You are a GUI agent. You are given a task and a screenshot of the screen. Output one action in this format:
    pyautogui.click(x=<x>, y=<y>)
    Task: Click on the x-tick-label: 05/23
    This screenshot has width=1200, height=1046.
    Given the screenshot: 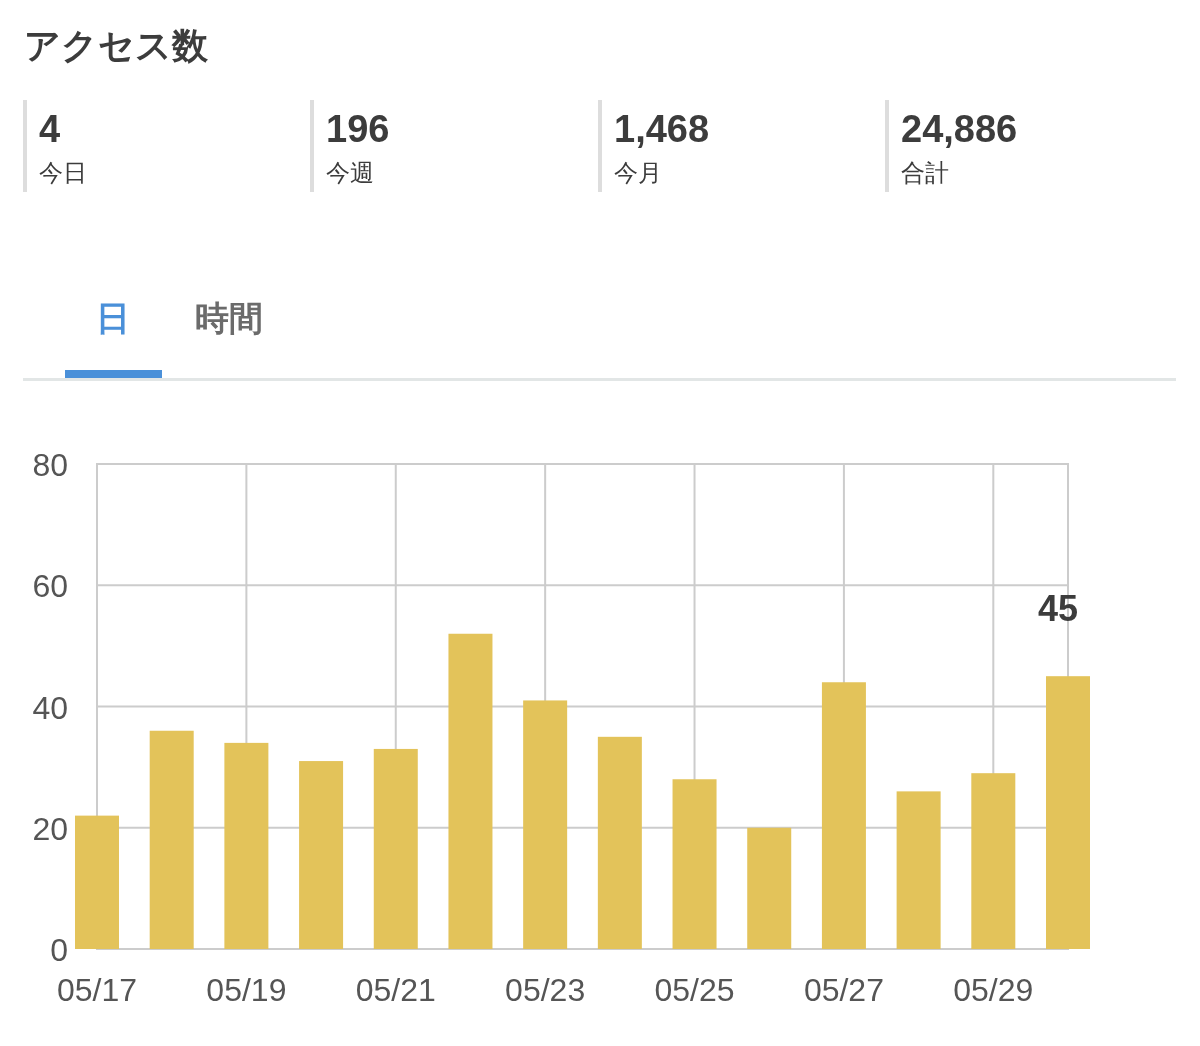 What is the action you would take?
    pyautogui.click(x=545, y=990)
    